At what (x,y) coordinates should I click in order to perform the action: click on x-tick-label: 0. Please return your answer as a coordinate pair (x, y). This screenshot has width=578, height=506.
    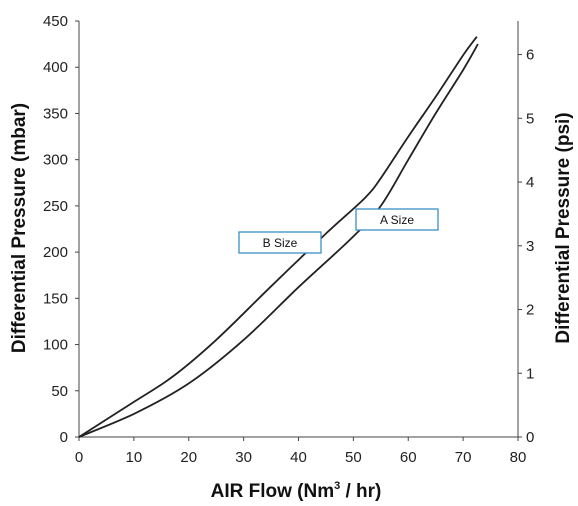
    Looking at the image, I should click on (79, 457).